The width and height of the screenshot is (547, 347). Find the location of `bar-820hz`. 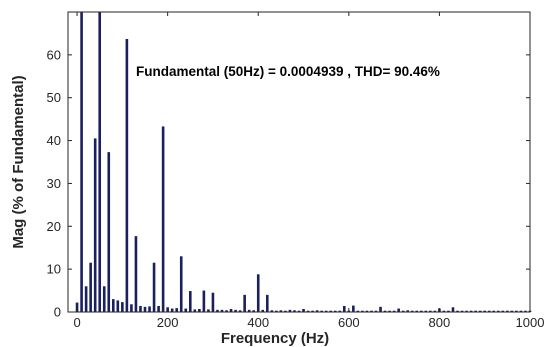

bar-820hz is located at coordinates (448, 311).